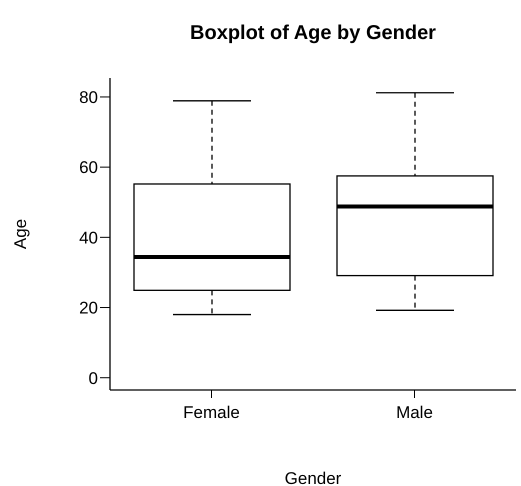 The height and width of the screenshot is (486, 521). I want to click on chart-title: Boxplot of Age by Gender, so click(313, 33).